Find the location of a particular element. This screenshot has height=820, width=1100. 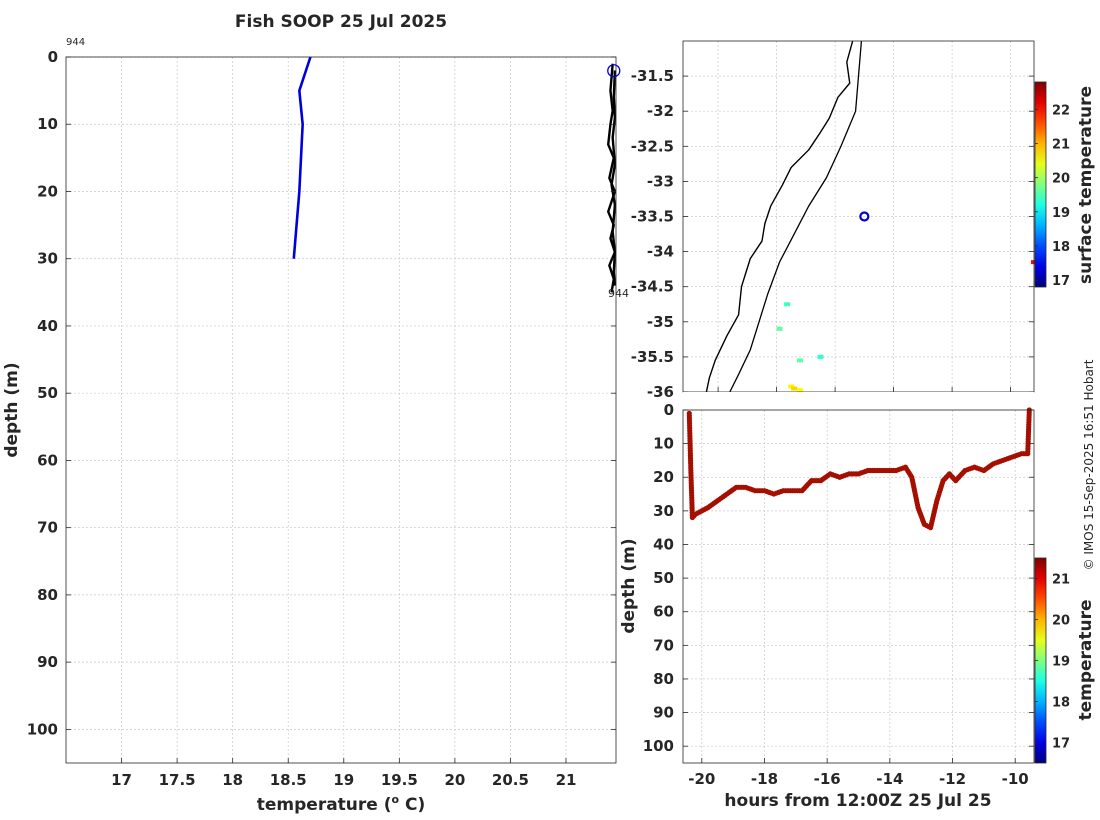

time-y-tick-label: 20 is located at coordinates (663, 477).